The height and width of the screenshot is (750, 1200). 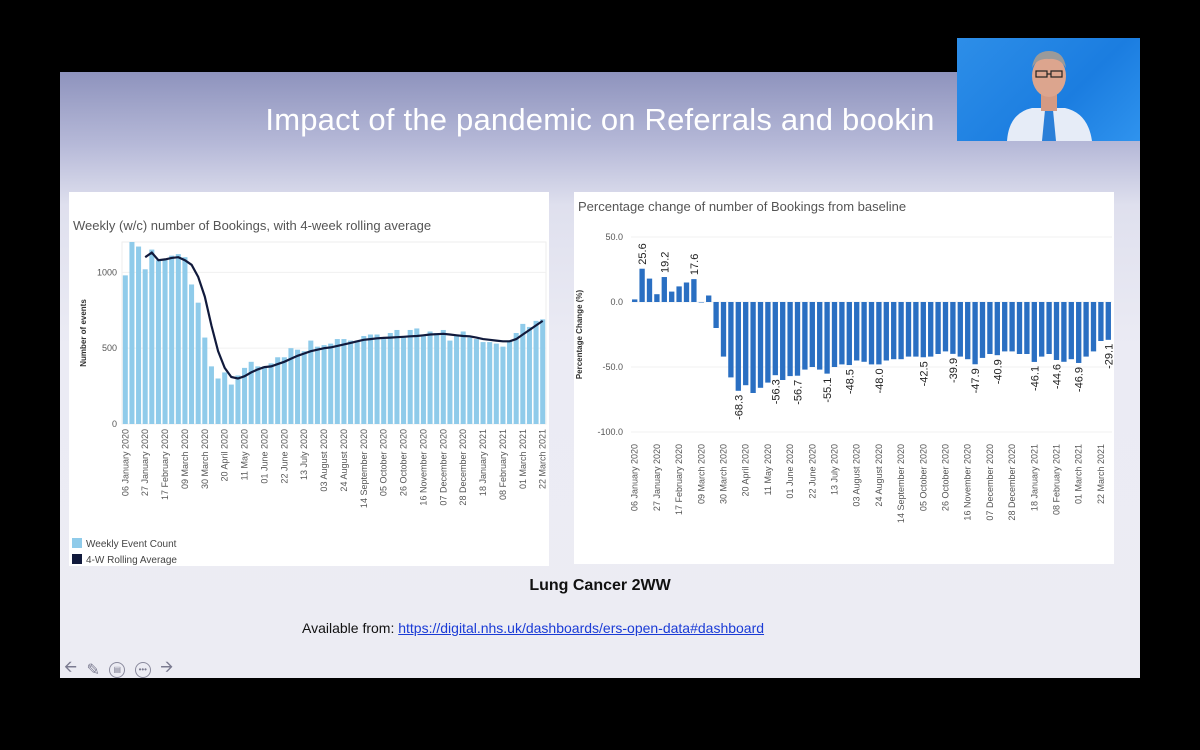 I want to click on pen-icon: ✎, so click(x=93, y=670).